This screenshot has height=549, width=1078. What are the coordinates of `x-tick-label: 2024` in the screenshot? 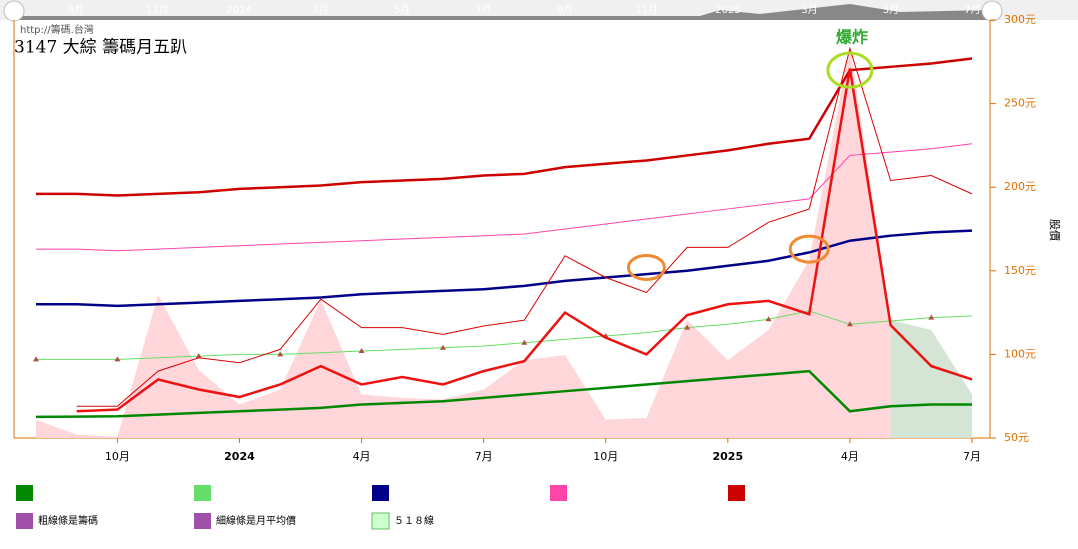 It's located at (239, 456).